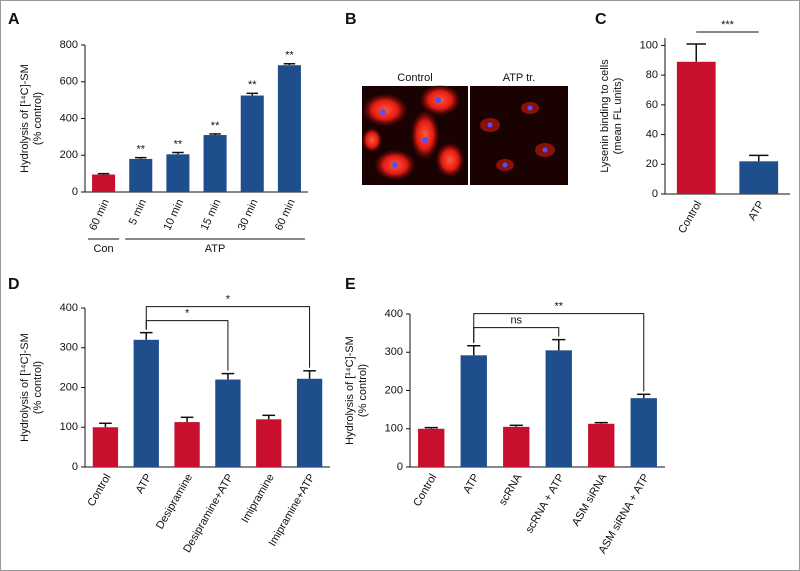 This screenshot has width=800, height=571. I want to click on panel-letter: A, so click(14, 19).